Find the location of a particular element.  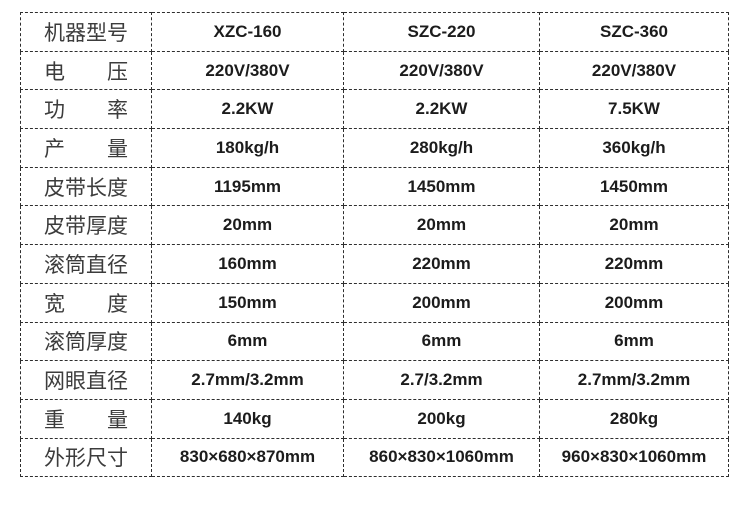

spec-value-mesh-diameter-3: 2.7mm/3.2mm is located at coordinates (634, 380).